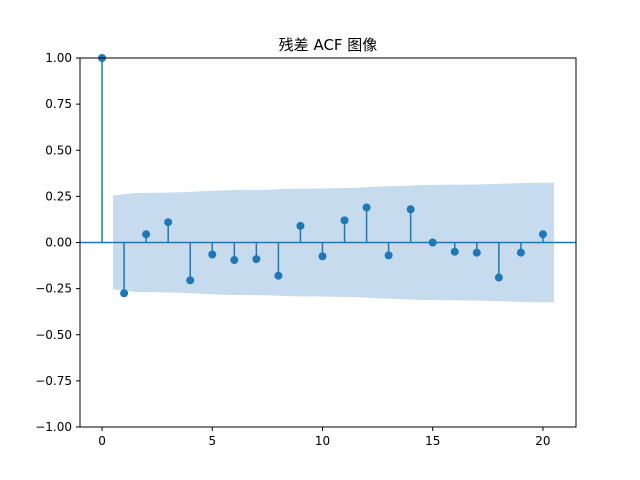 The image size is (640, 480). Describe the element at coordinates (542, 441) in the screenshot. I see `x-tick-label-20: 20` at that location.